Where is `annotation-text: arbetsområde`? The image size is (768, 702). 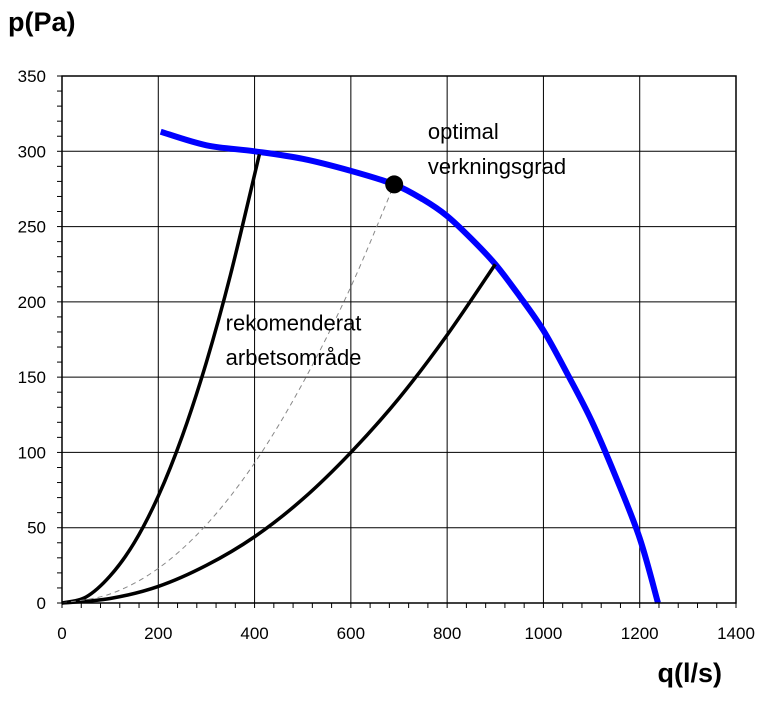 annotation-text: arbetsområde is located at coordinates (294, 357).